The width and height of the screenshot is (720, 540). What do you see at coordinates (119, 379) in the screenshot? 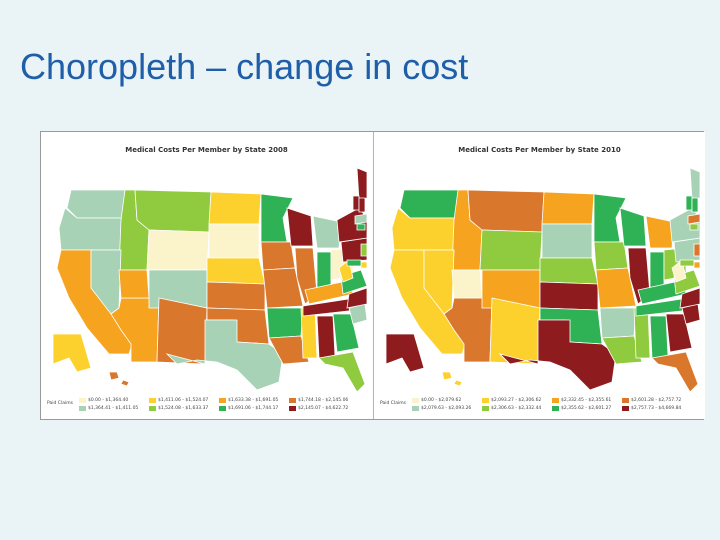
I see `state-hi` at bounding box center [119, 379].